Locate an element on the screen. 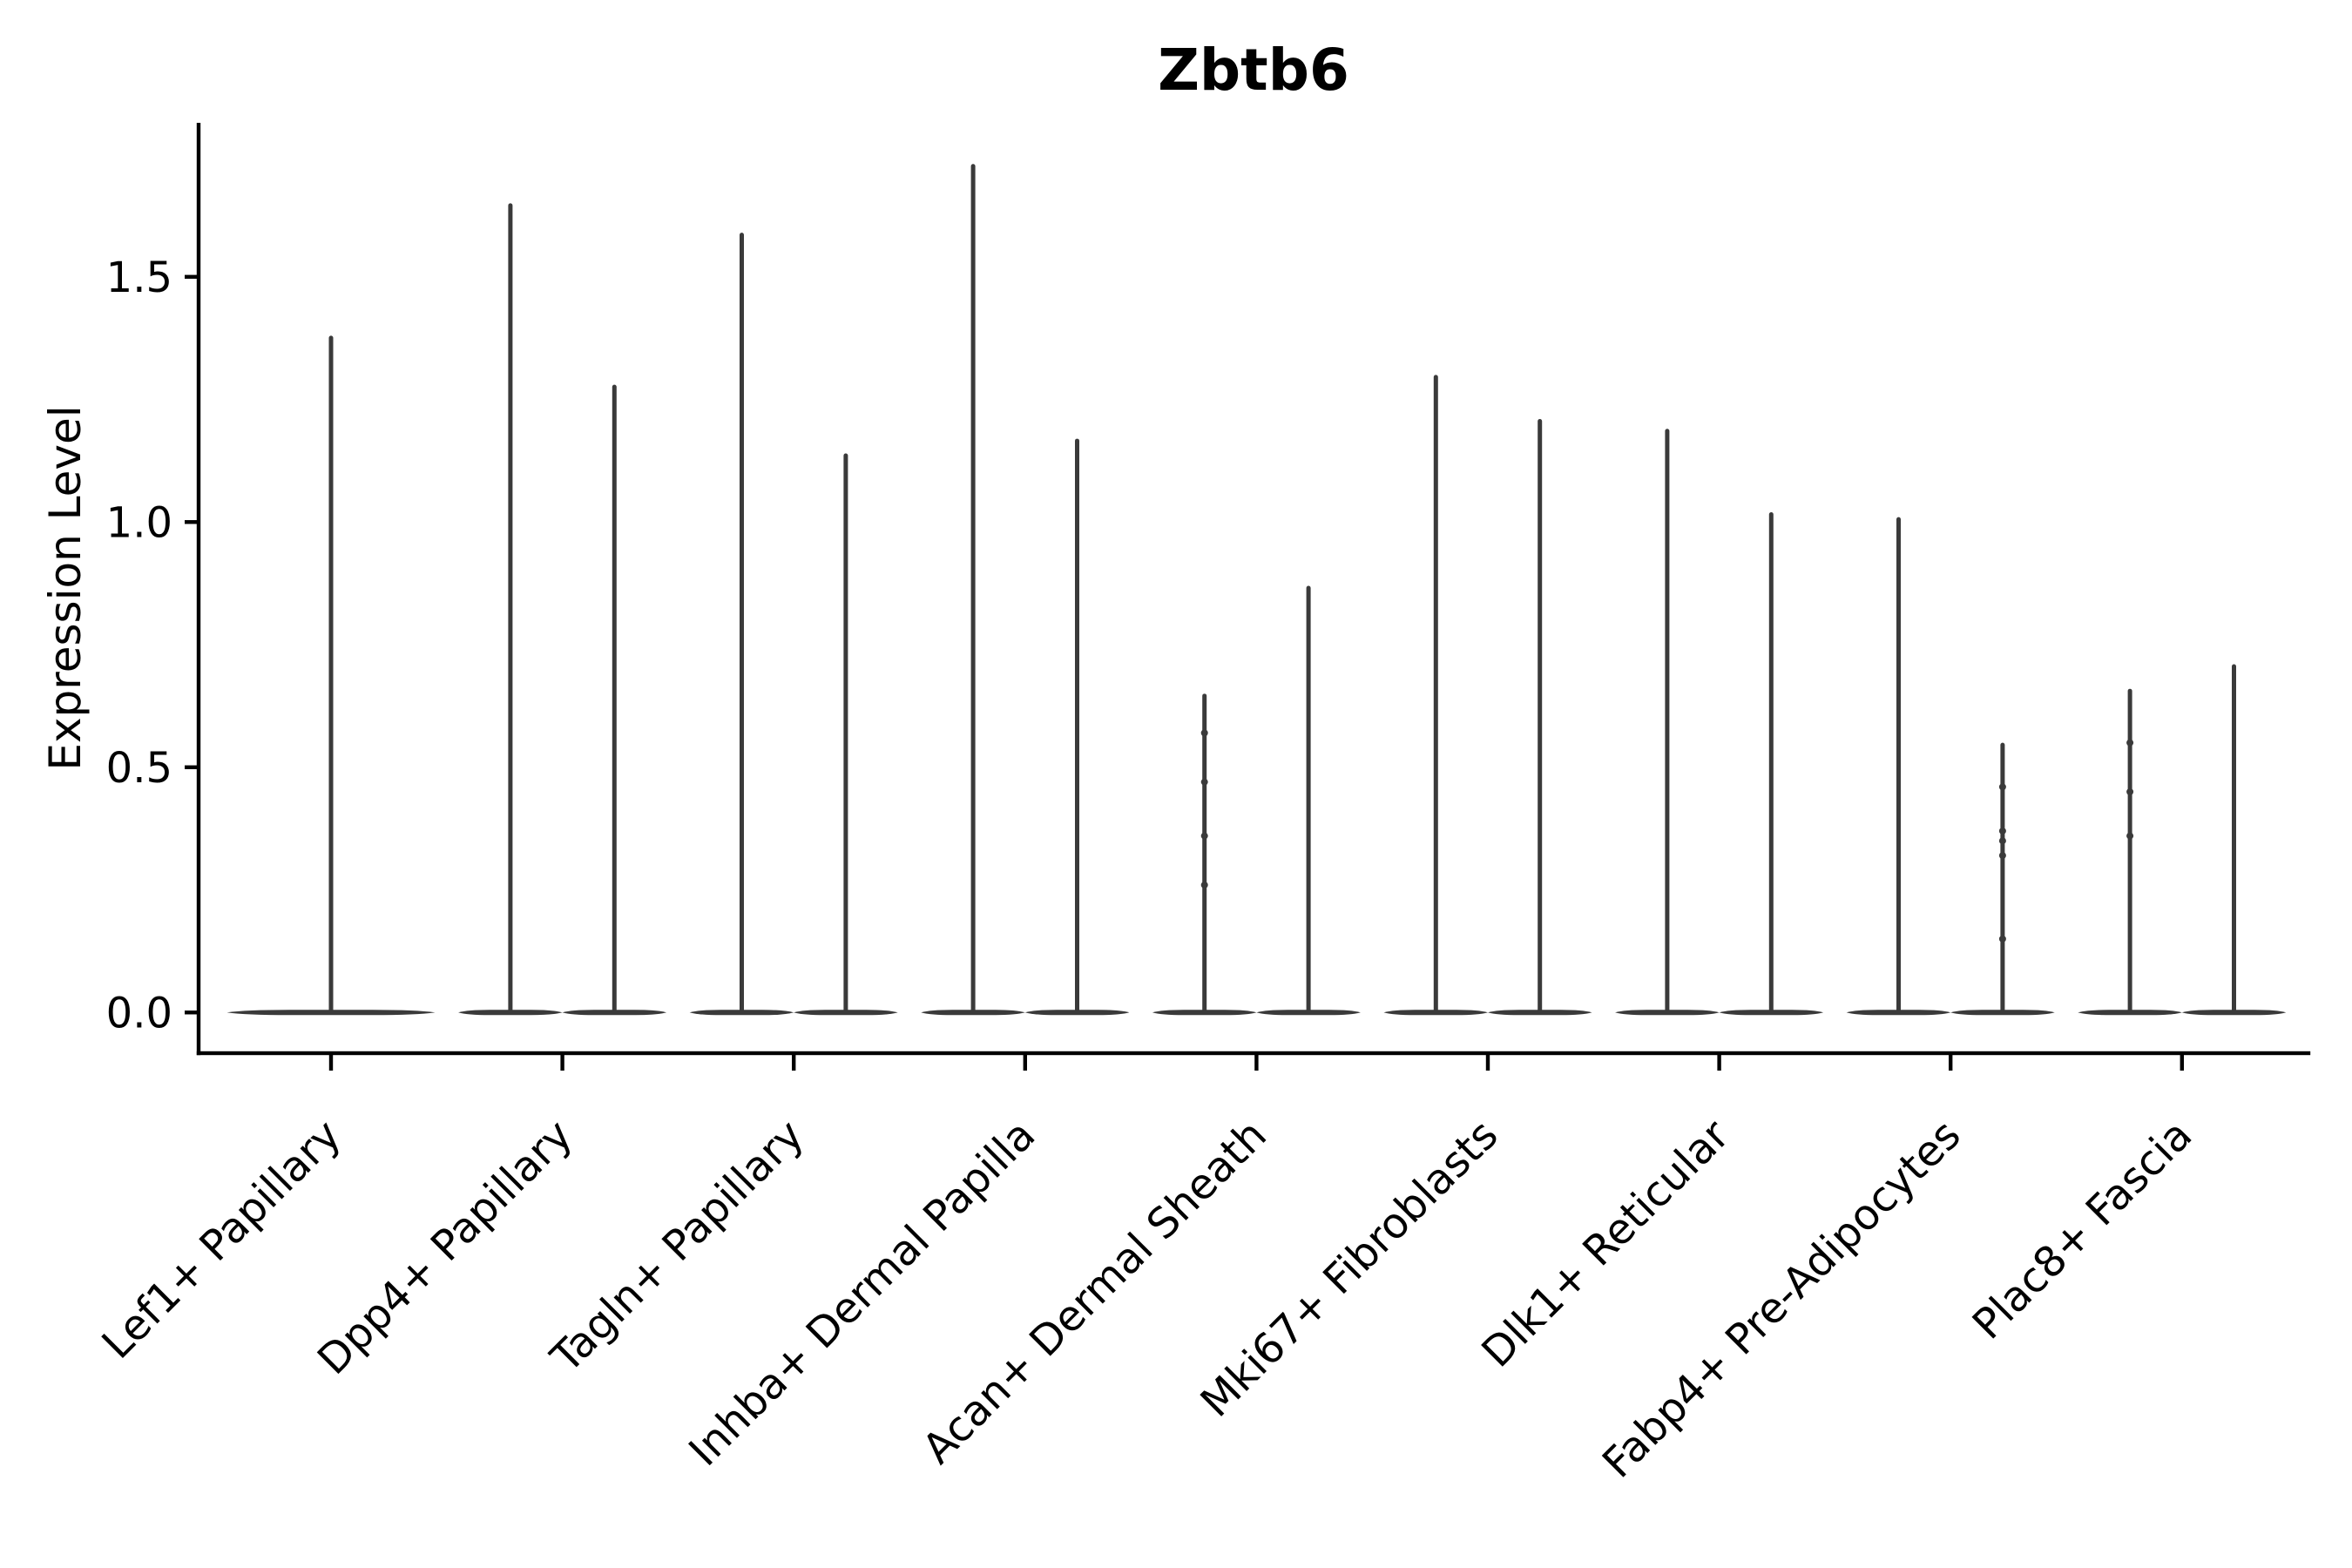 The image size is (2352, 1568). x-tick-label: Plac8+ Fascia is located at coordinates (2082, 1230).